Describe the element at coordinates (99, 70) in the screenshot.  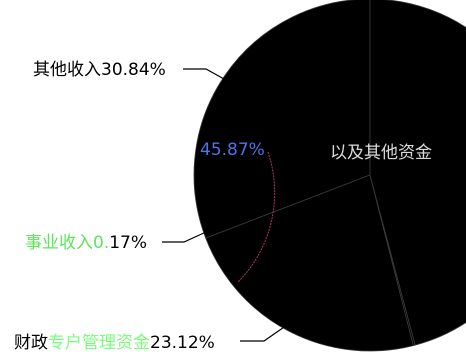
I see `pie-label-other: 其他收入30.84%` at that location.